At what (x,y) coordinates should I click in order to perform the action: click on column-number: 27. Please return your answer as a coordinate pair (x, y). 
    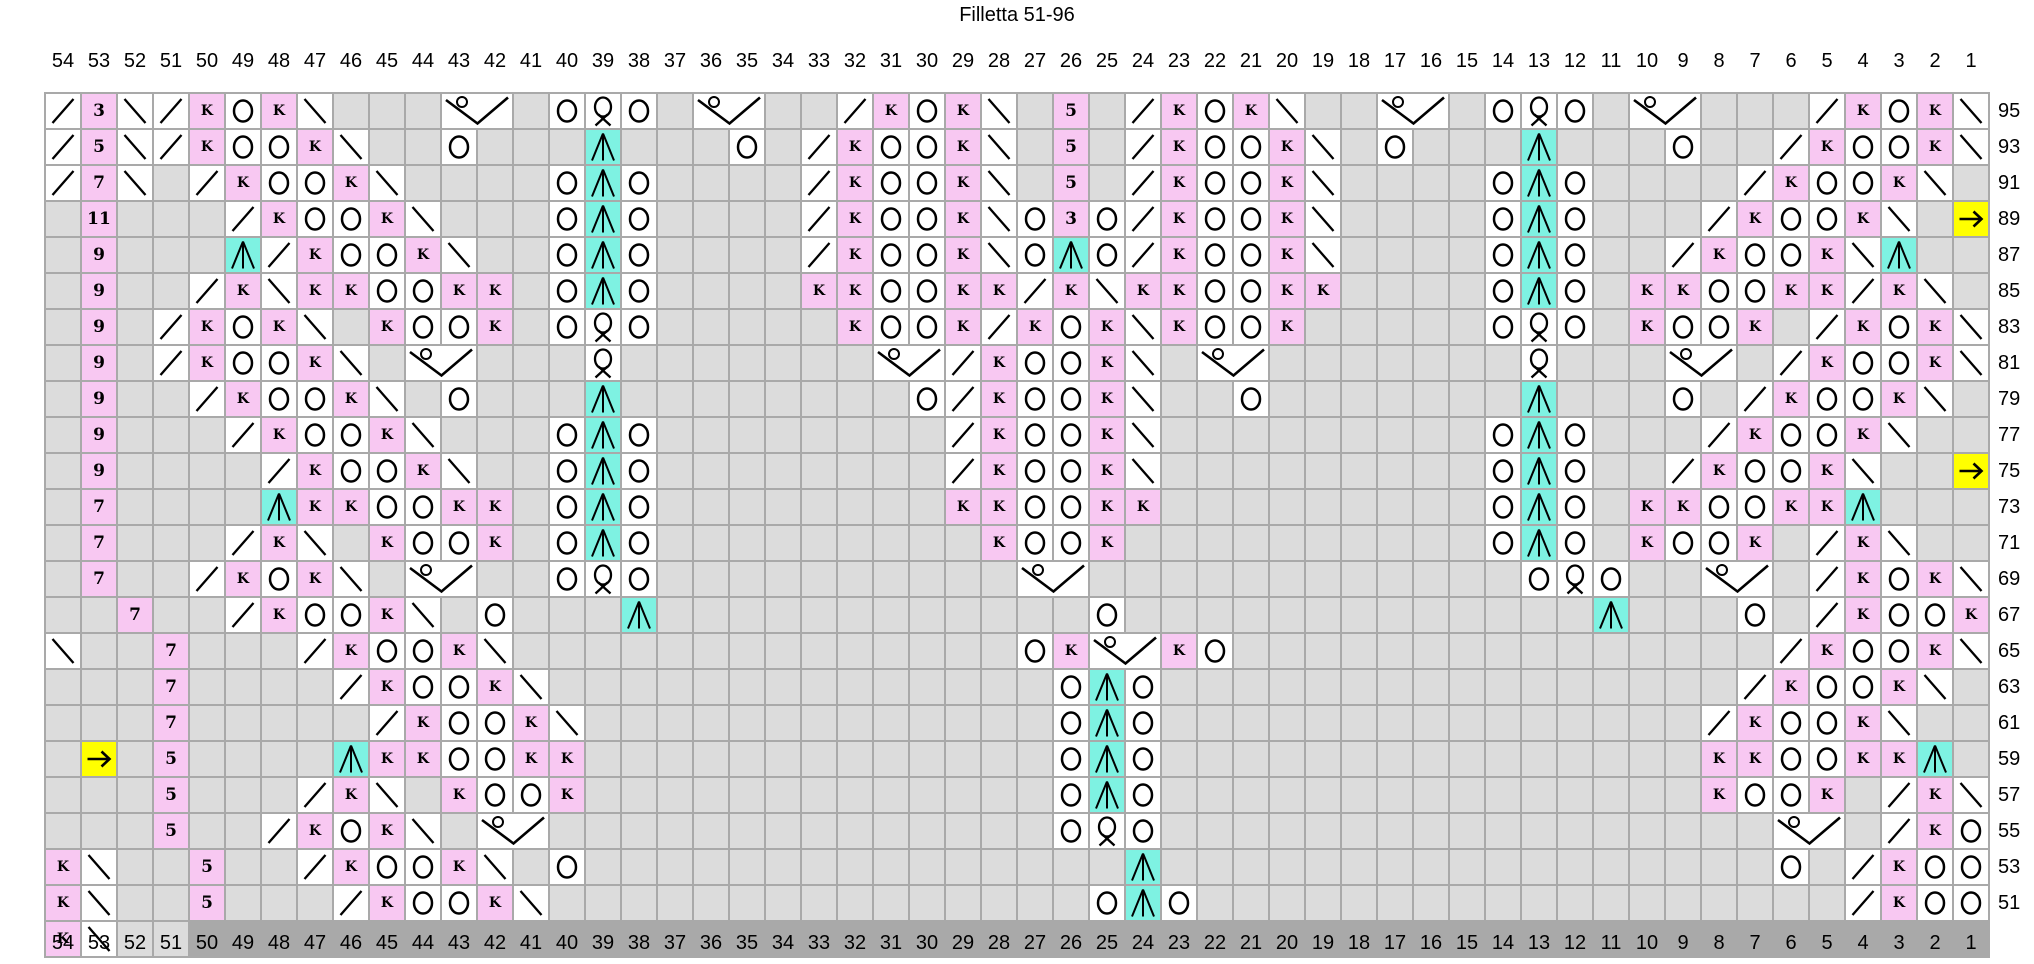
    Looking at the image, I should click on (1035, 61).